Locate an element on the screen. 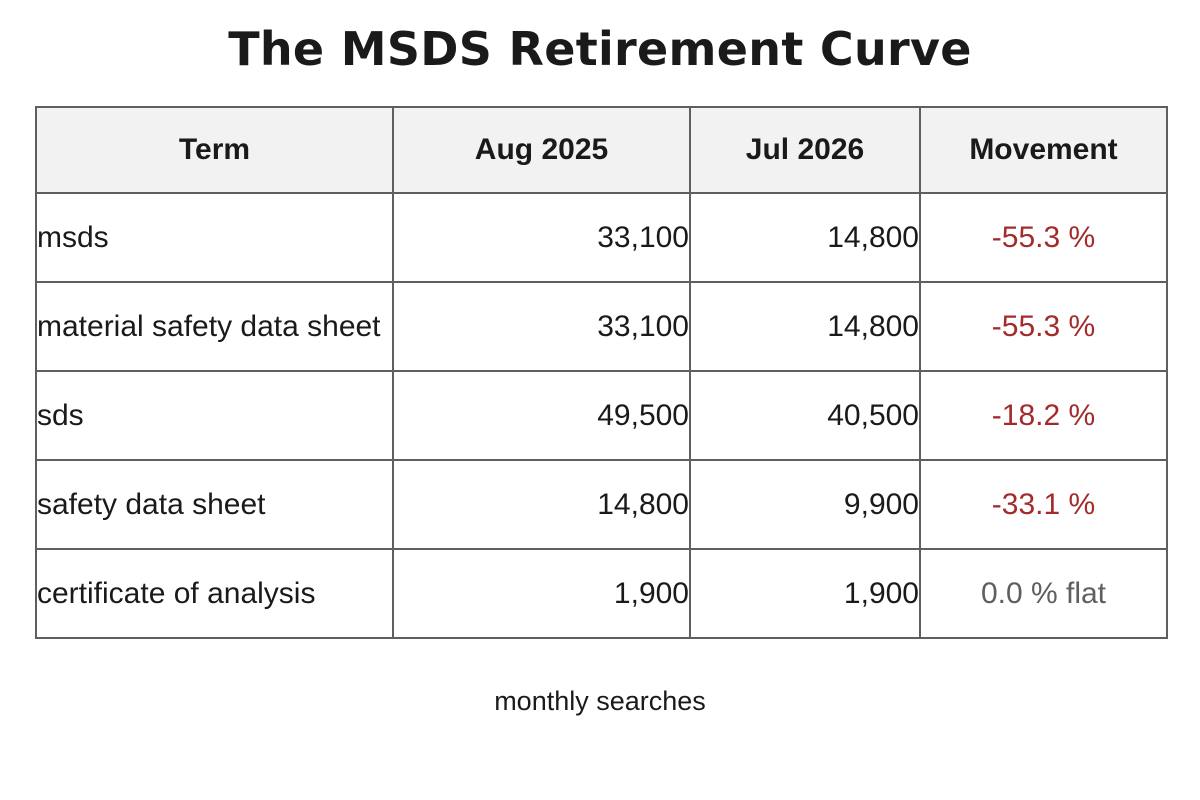 Image resolution: width=1200 pixels, height=800 pixels. term-cell: msds is located at coordinates (214, 237).